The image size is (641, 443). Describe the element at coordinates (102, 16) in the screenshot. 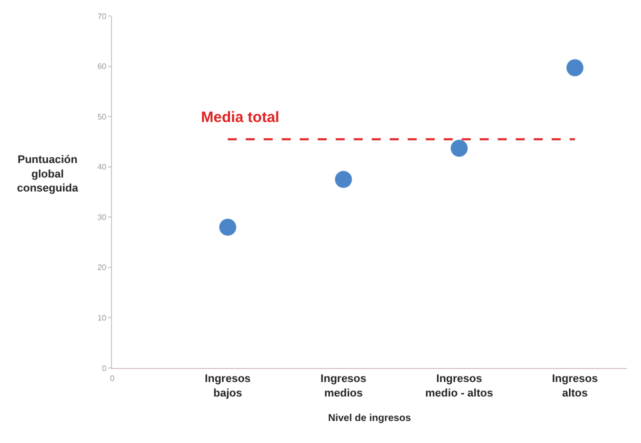

I see `y-tick-label: 70` at that location.